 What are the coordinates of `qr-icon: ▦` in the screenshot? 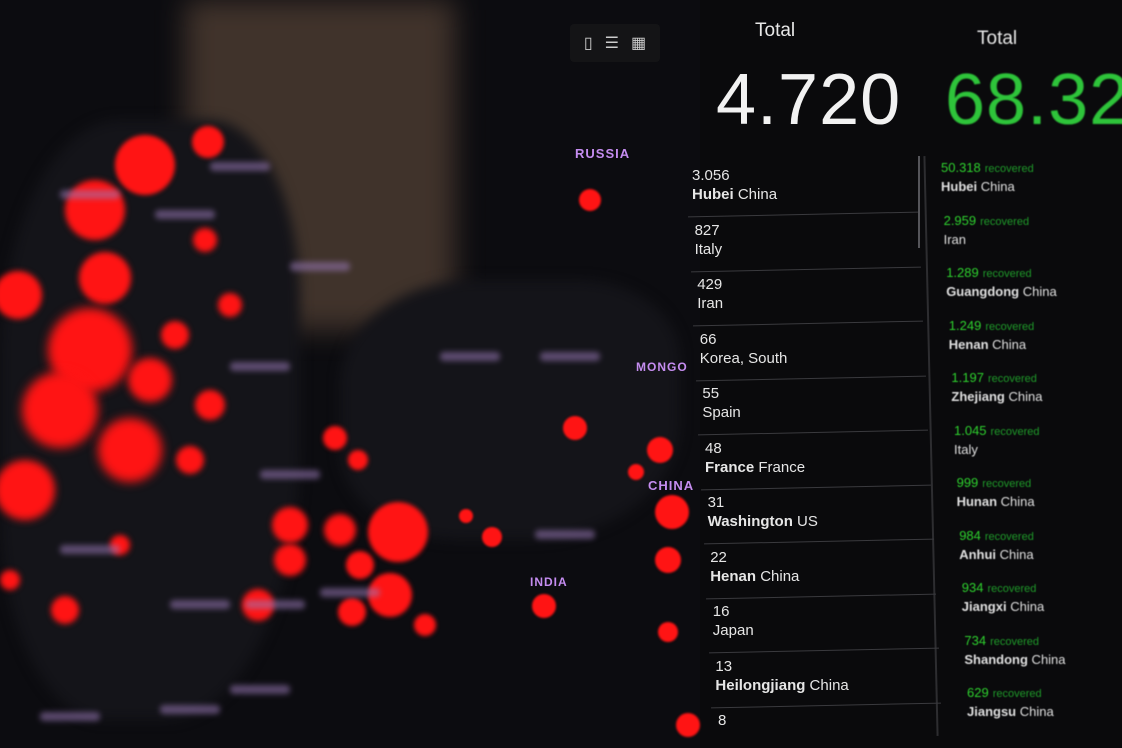 It's located at (639, 43).